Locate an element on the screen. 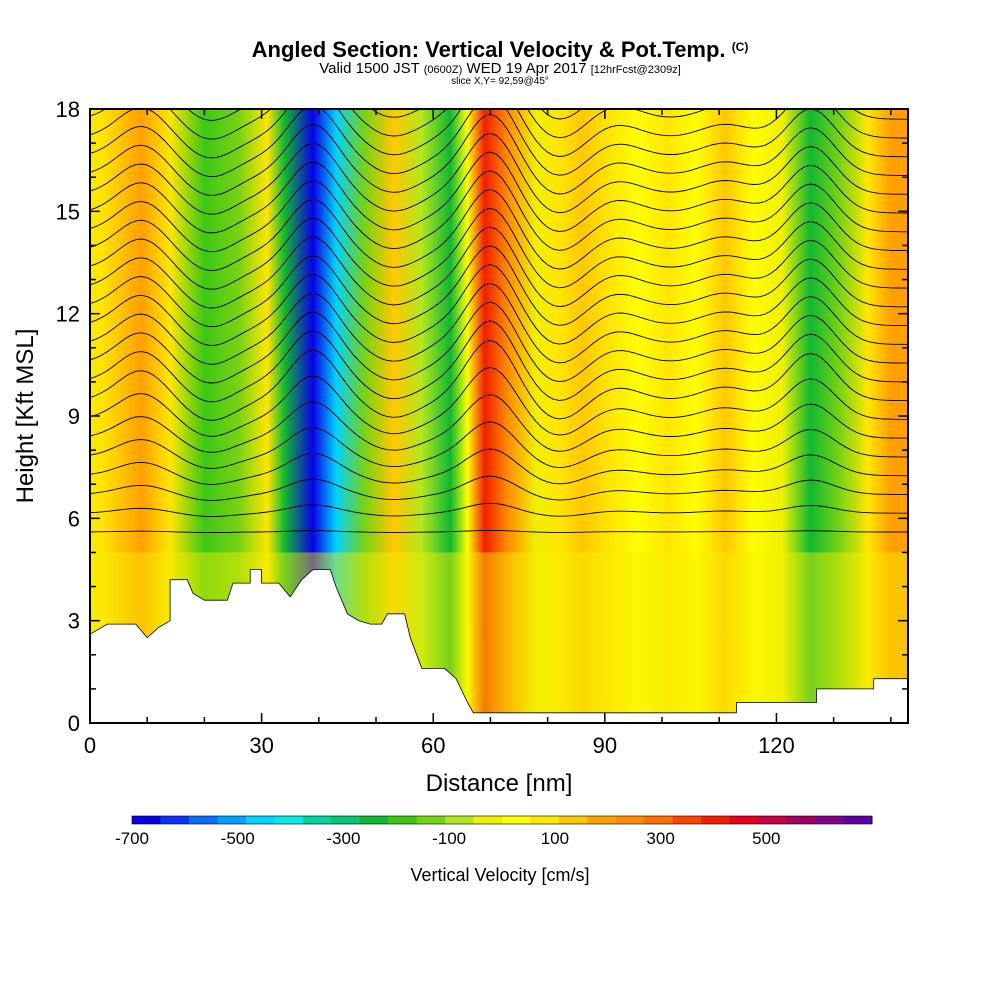 The image size is (1000, 1000). y-axis-label: Height [Kft MSL] is located at coordinates (25, 416).